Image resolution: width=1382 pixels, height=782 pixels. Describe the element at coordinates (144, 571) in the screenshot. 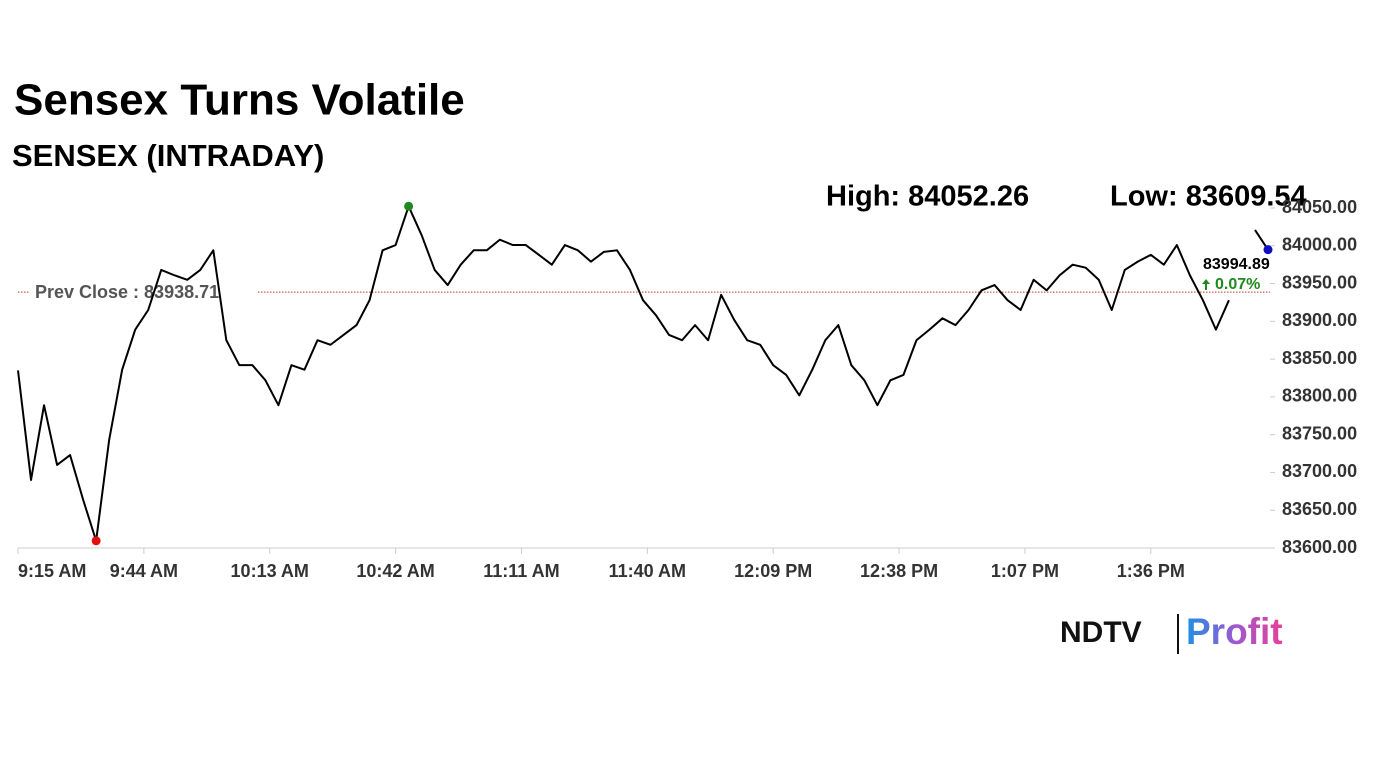

I see `x-tick-label: 9:44 AM` at that location.